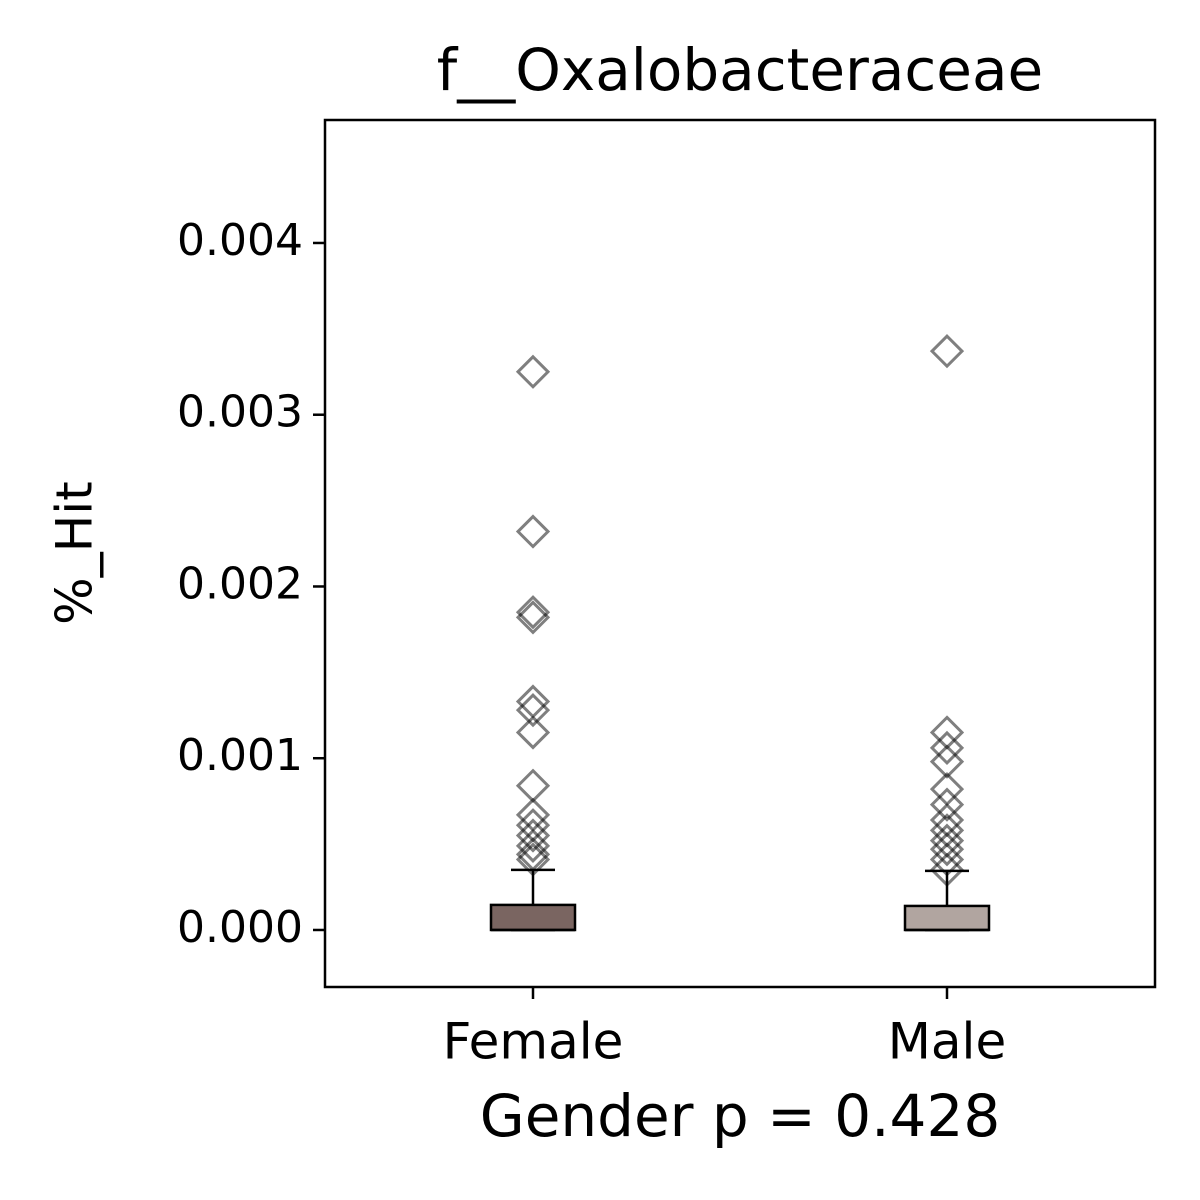 The width and height of the screenshot is (1200, 1200). I want to click on y-tick-label: 0.003, so click(240, 412).